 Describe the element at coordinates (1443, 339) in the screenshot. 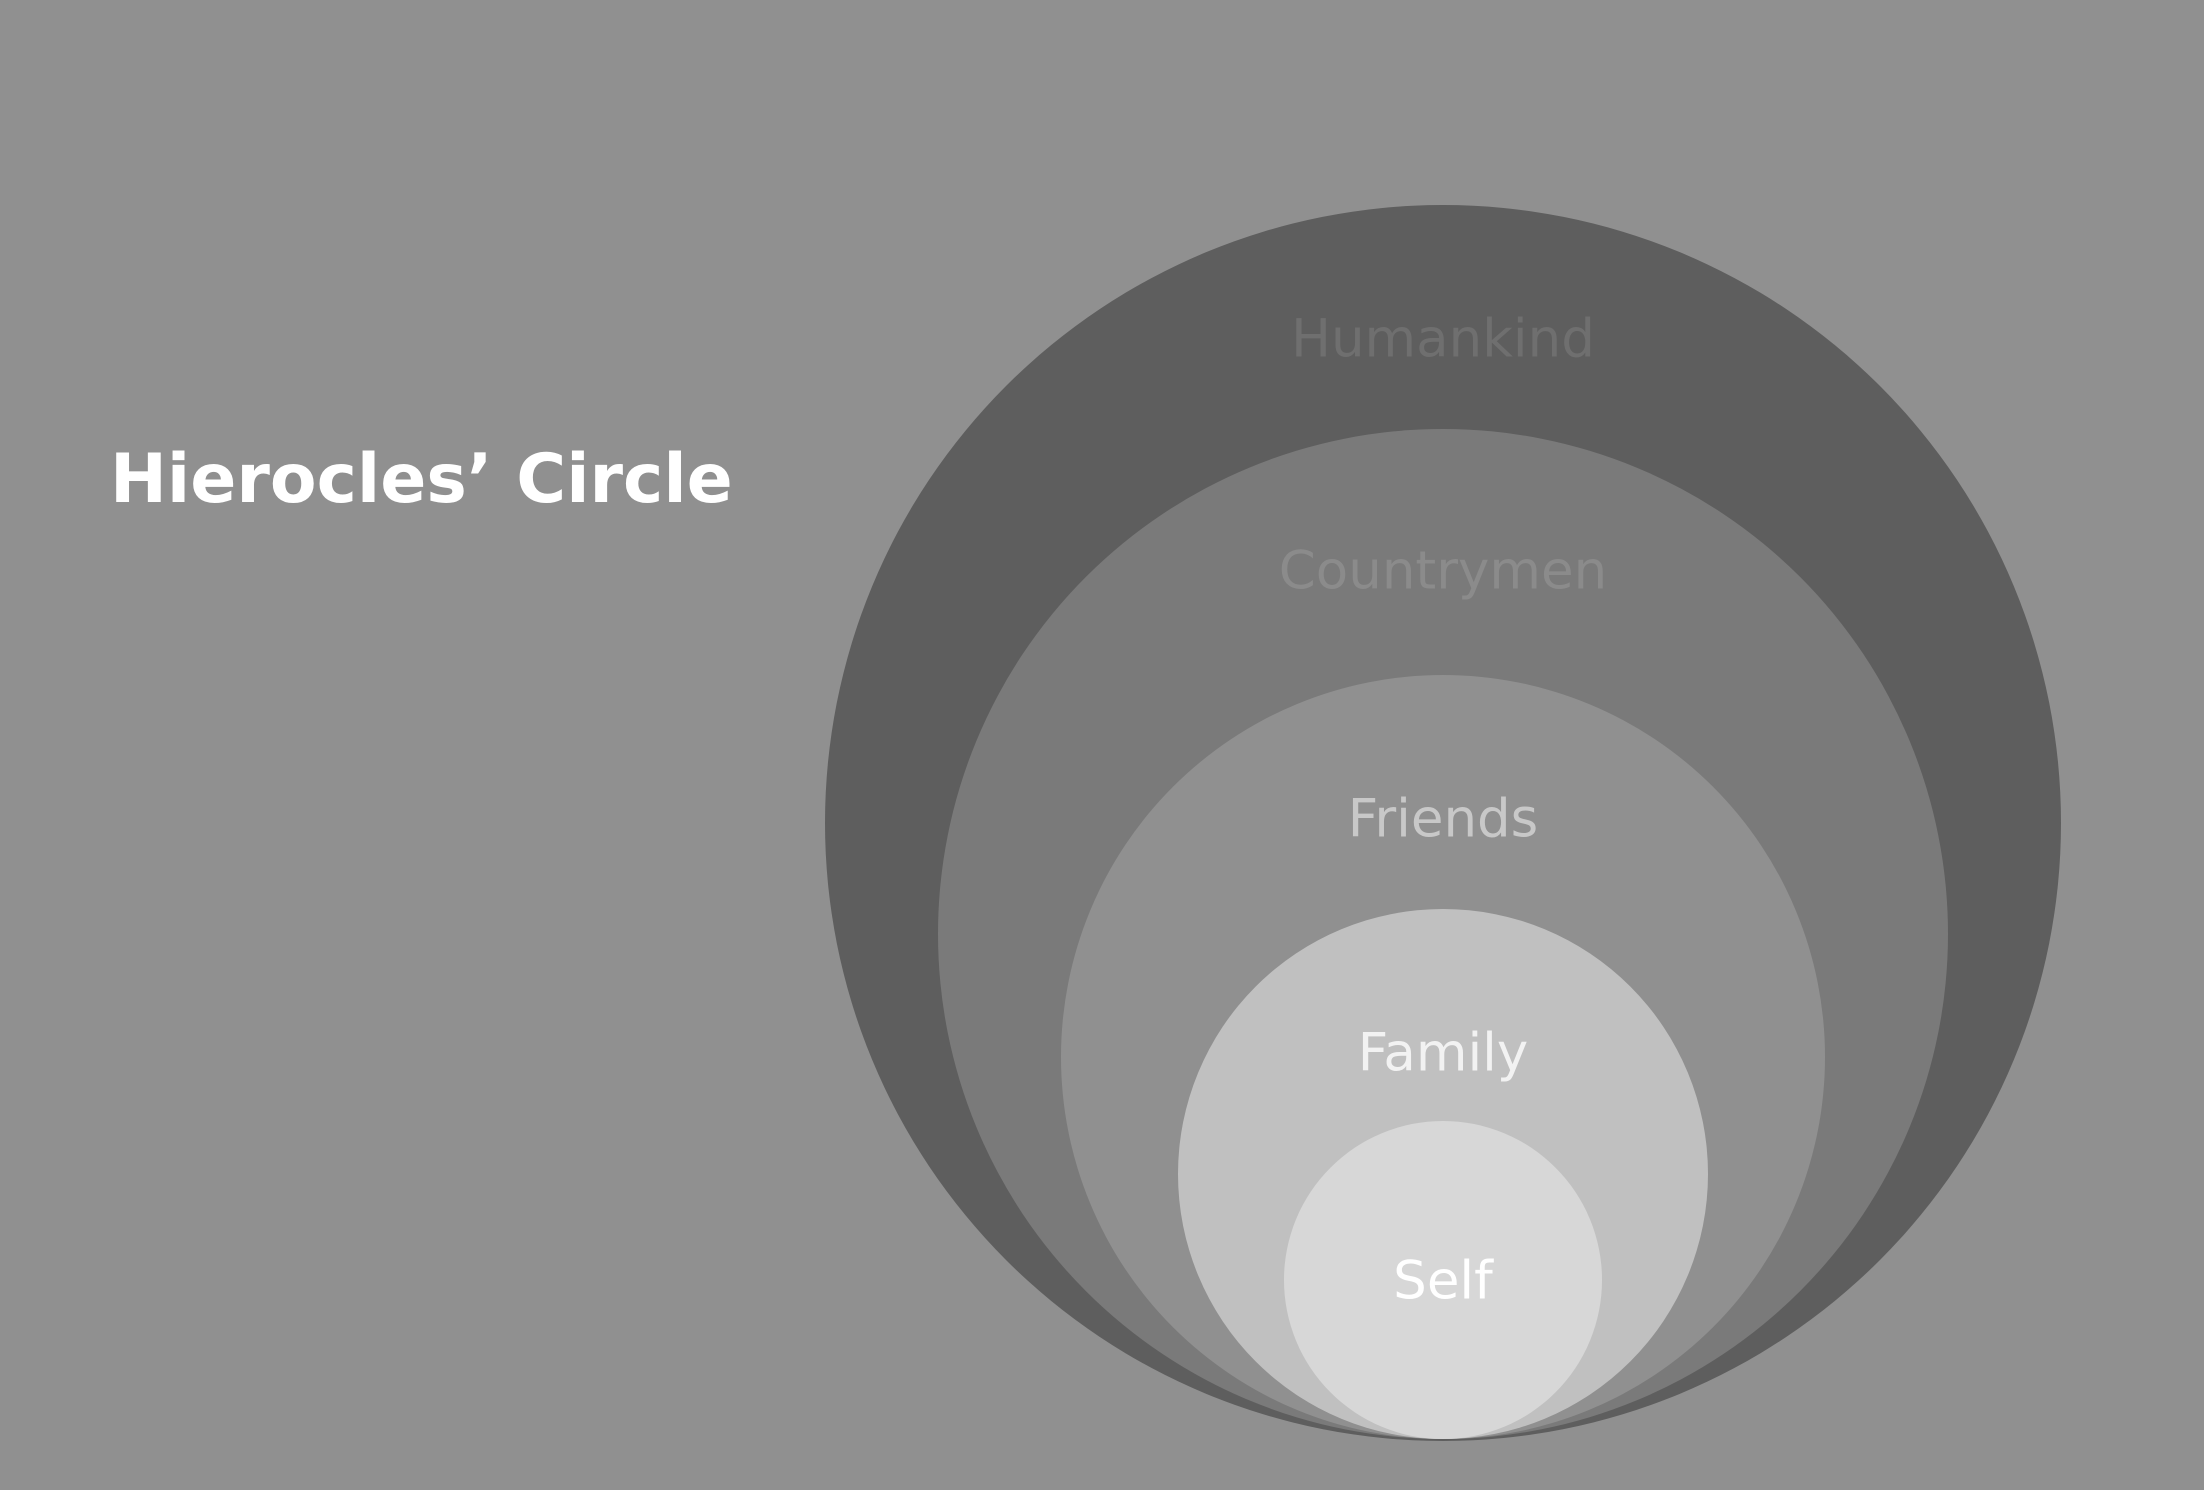

I see `label-humankind: Humankind` at that location.